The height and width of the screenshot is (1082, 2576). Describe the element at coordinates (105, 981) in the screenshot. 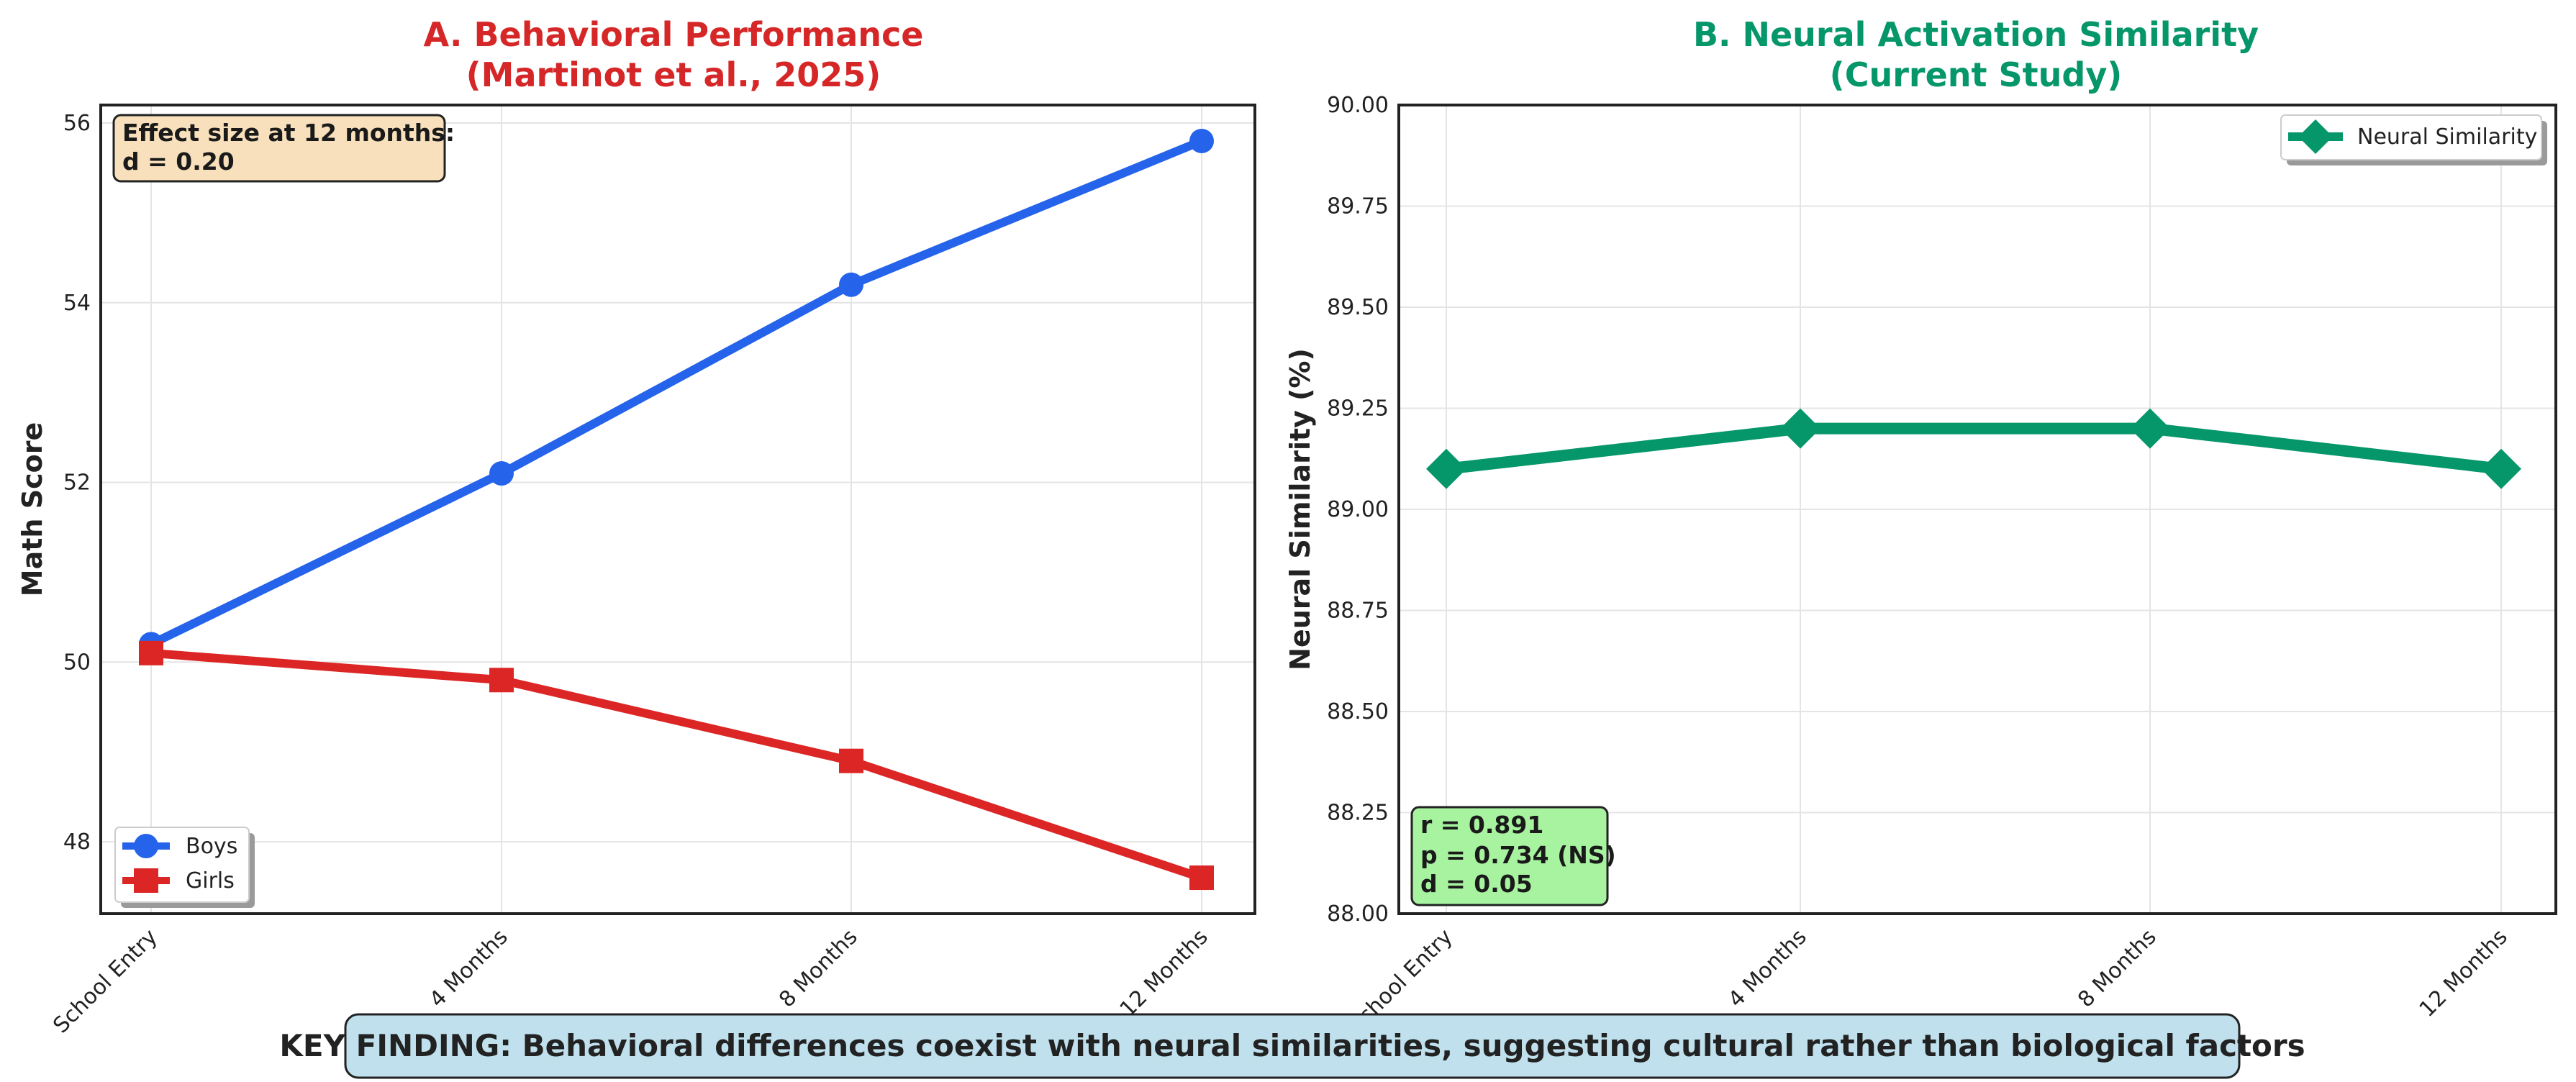

I see `panel-a-x-tick-label: School Entry` at that location.